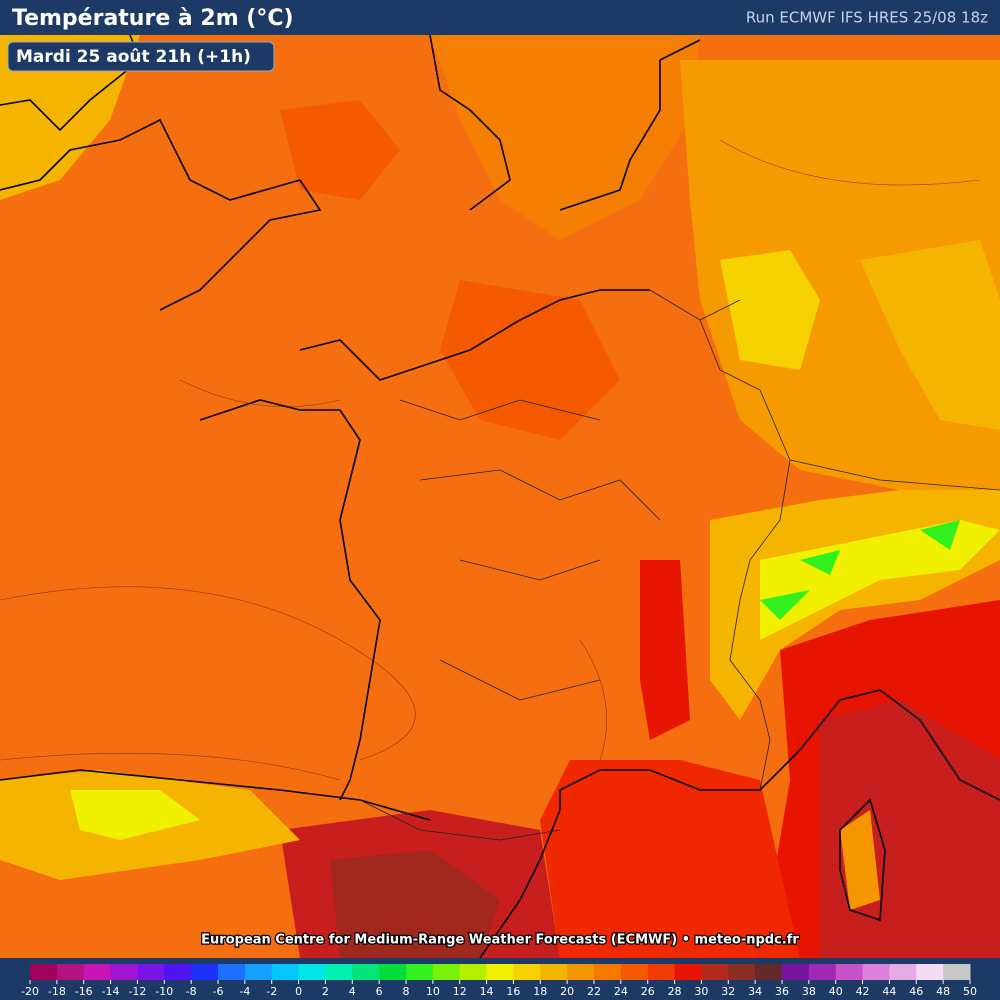  I want to click on colorbar-label: 4, so click(352, 991).